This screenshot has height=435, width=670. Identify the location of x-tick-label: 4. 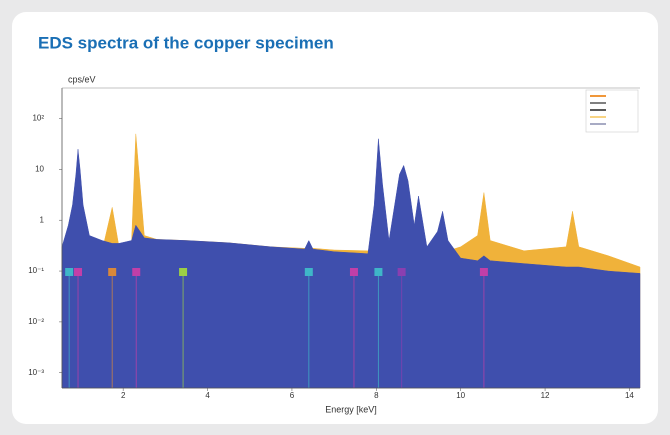
(207, 395).